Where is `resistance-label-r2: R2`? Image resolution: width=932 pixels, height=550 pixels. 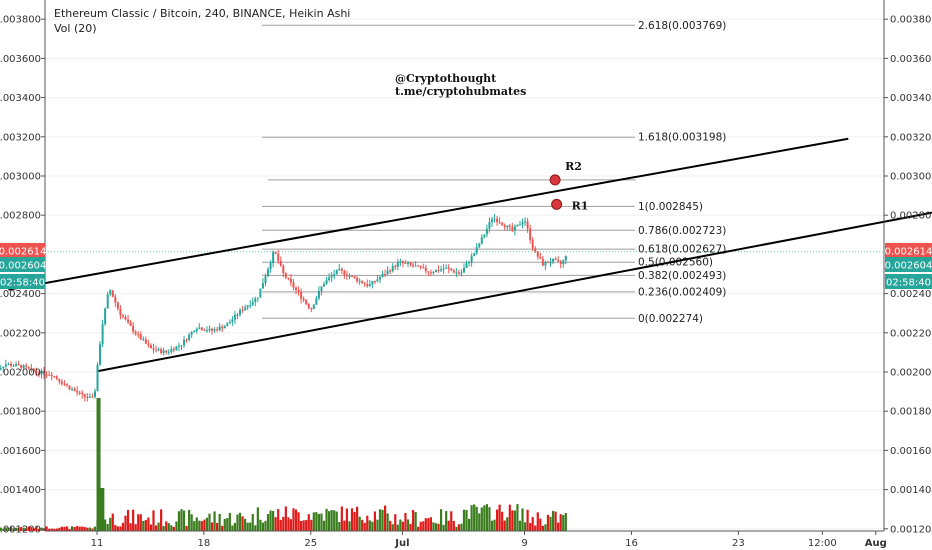
resistance-label-r2: R2 is located at coordinates (573, 166).